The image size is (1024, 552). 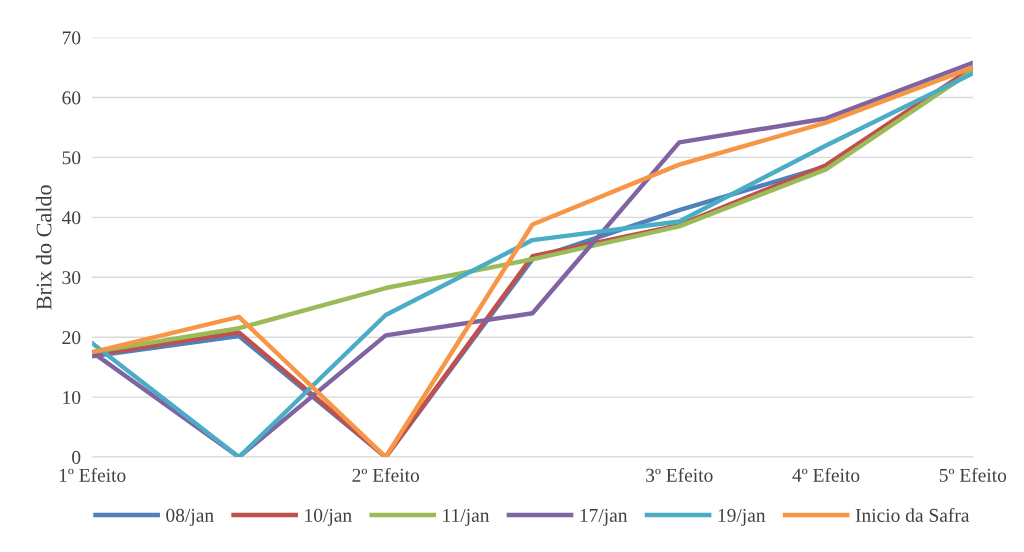 I want to click on legend-label: 17/jan, so click(x=604, y=517).